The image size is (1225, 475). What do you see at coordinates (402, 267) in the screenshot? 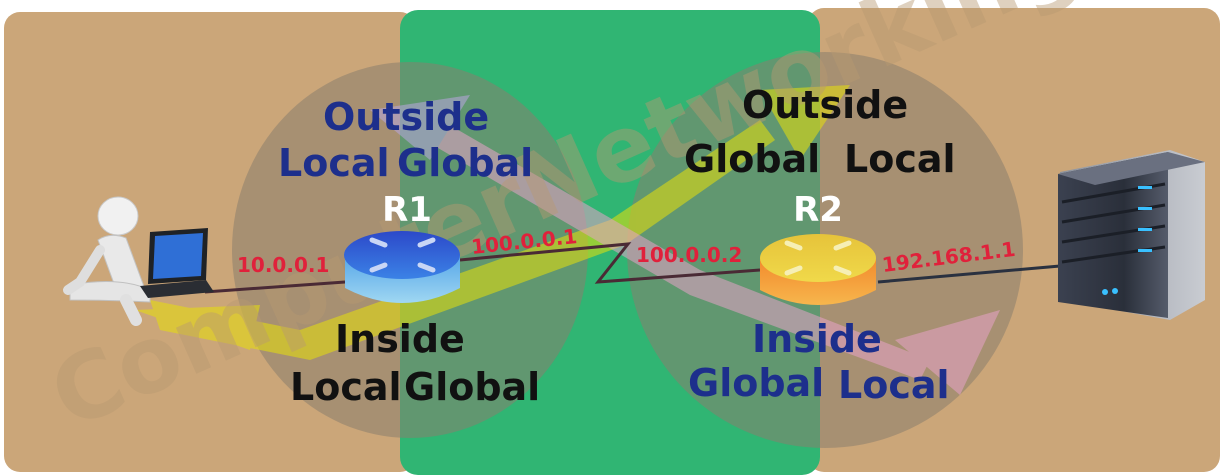
I see `router-r1-icon` at bounding box center [402, 267].